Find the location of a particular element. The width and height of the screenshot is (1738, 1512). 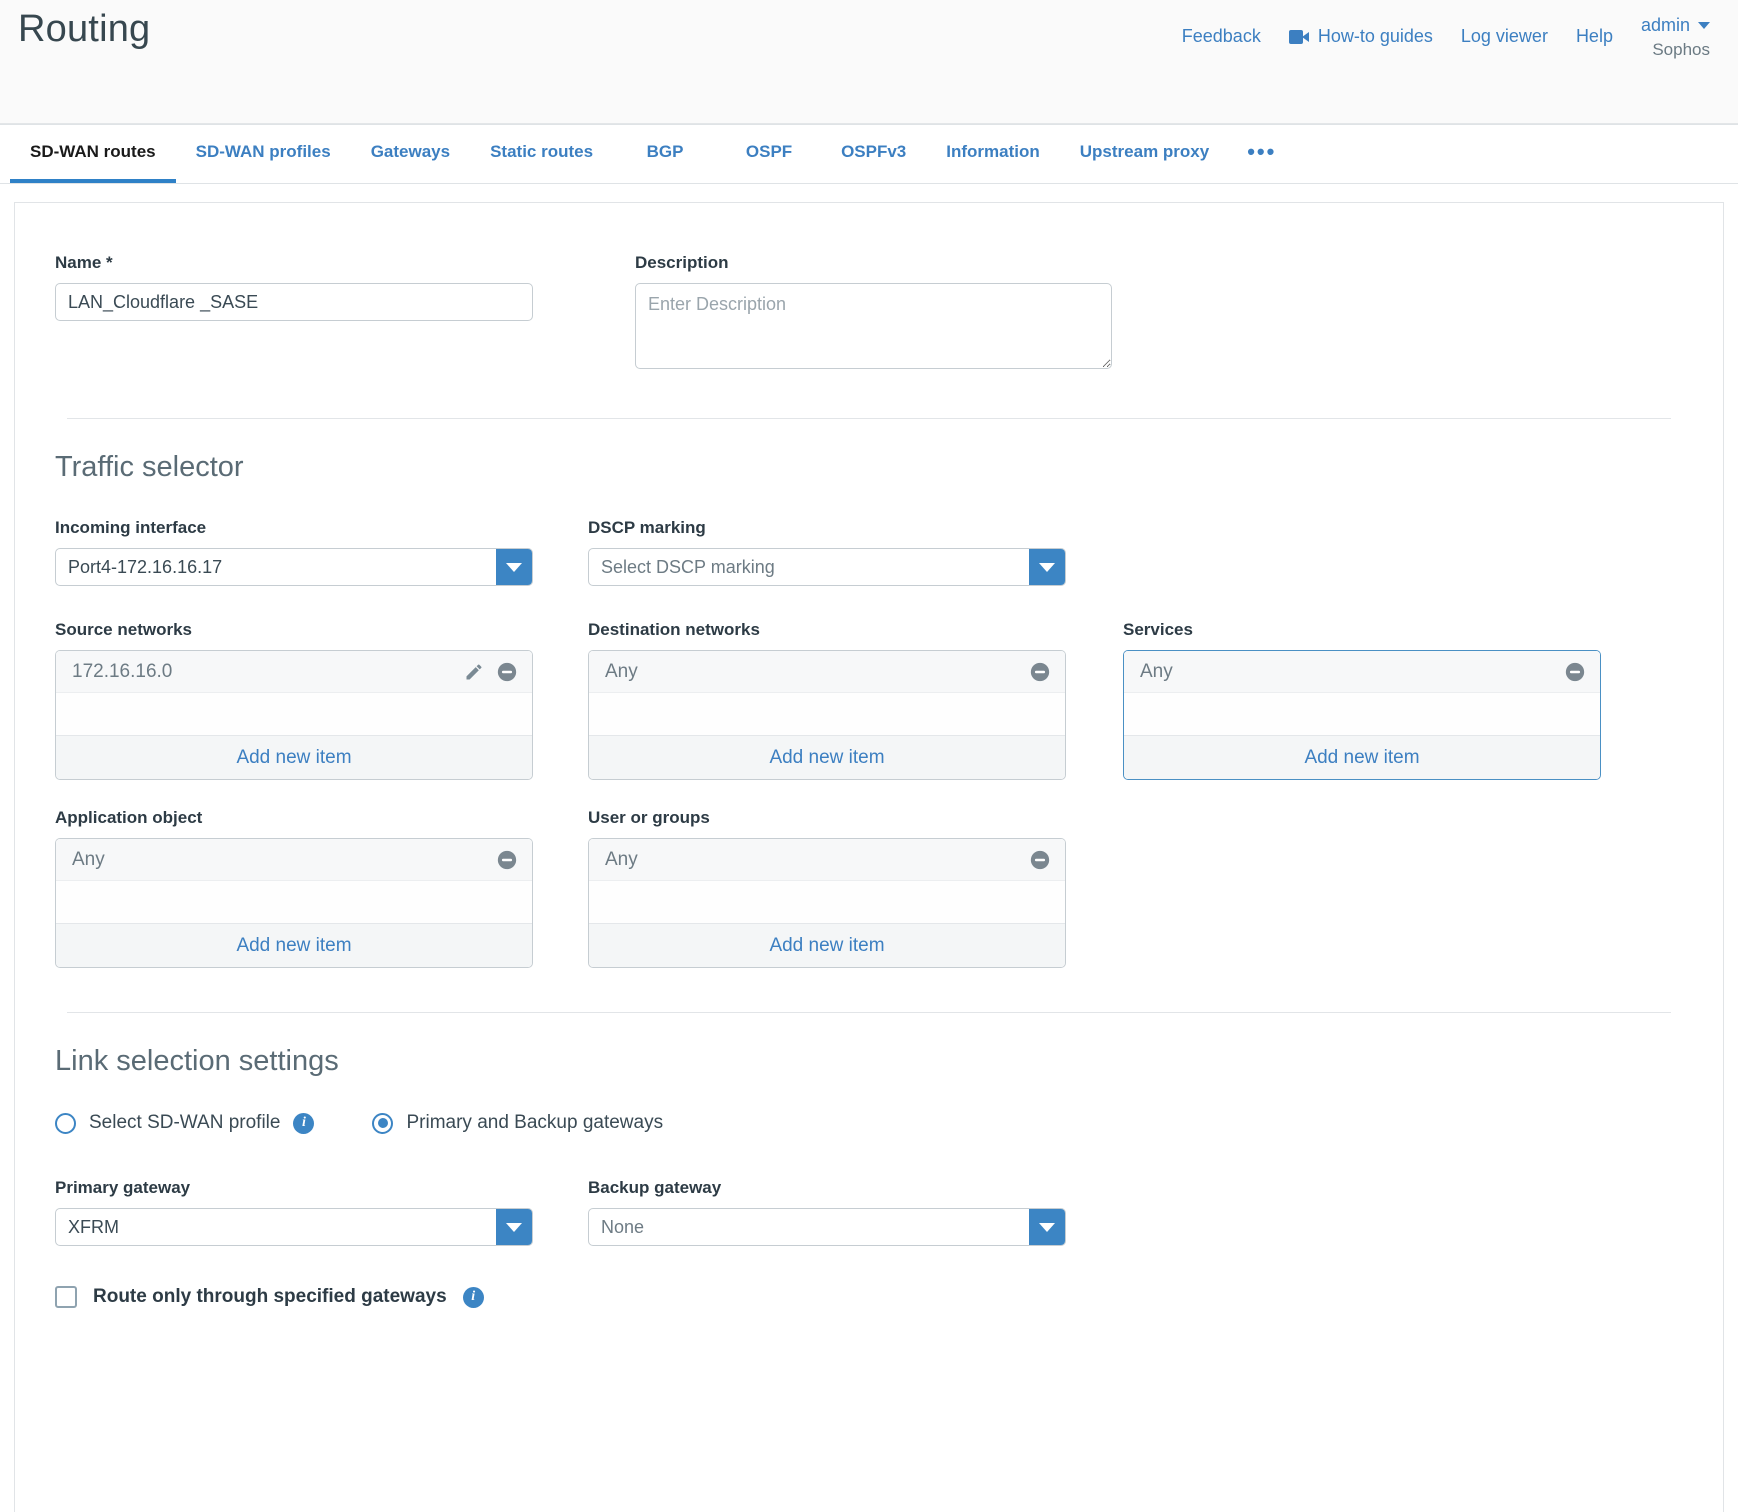

user-or-groups-add-new-item: Add new item is located at coordinates (827, 945).